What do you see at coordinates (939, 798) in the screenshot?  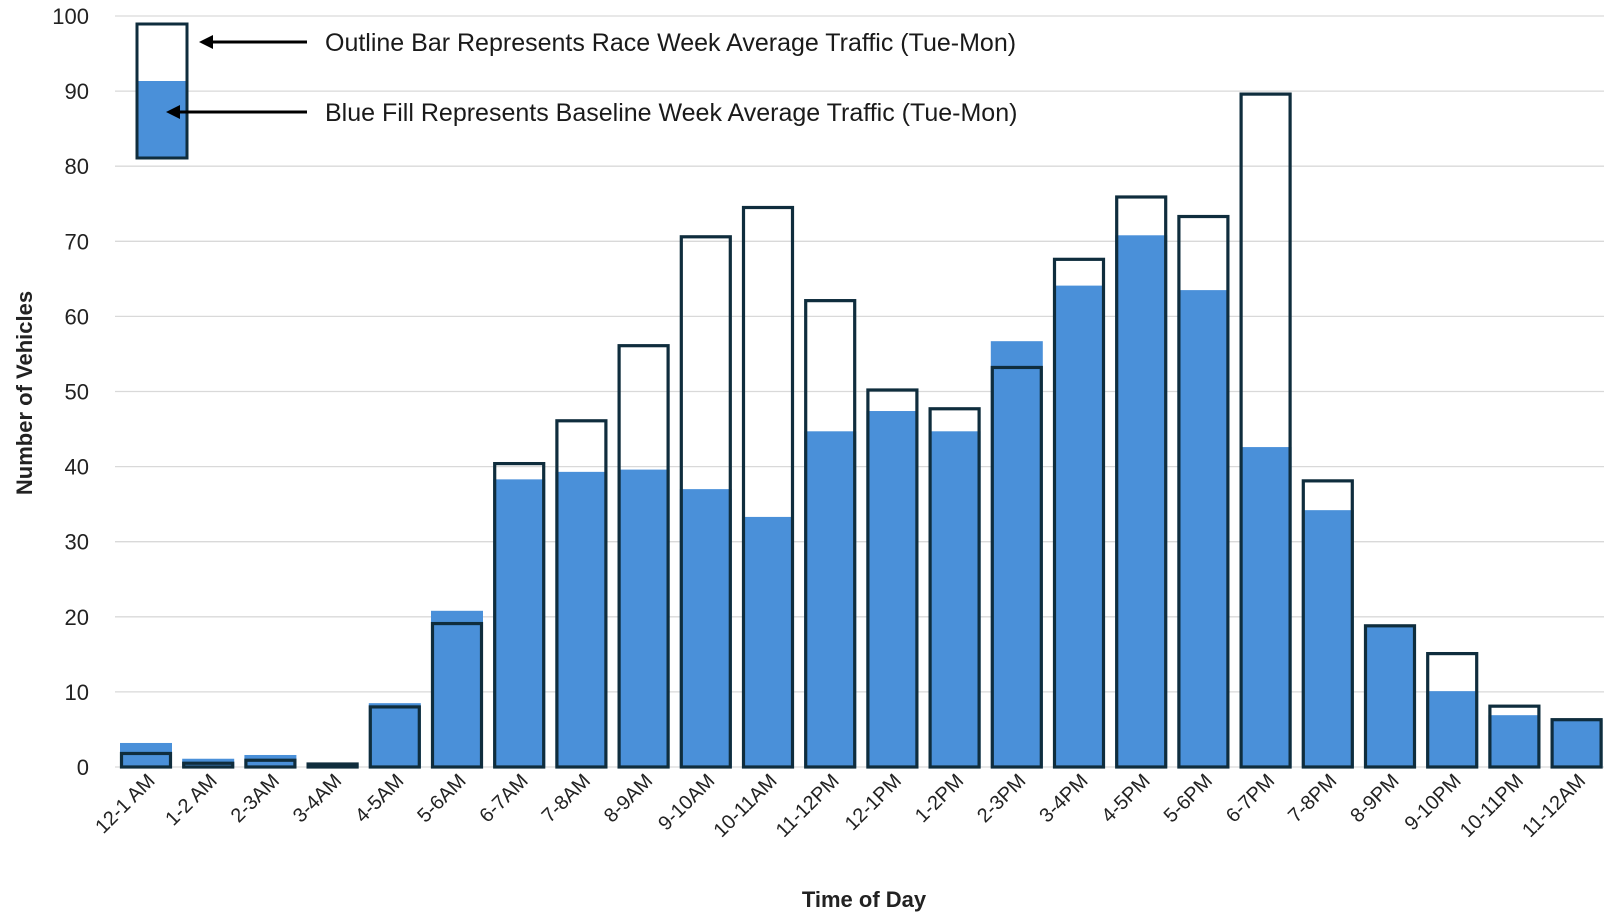 I see `x-tick-label: 1-2PM` at bounding box center [939, 798].